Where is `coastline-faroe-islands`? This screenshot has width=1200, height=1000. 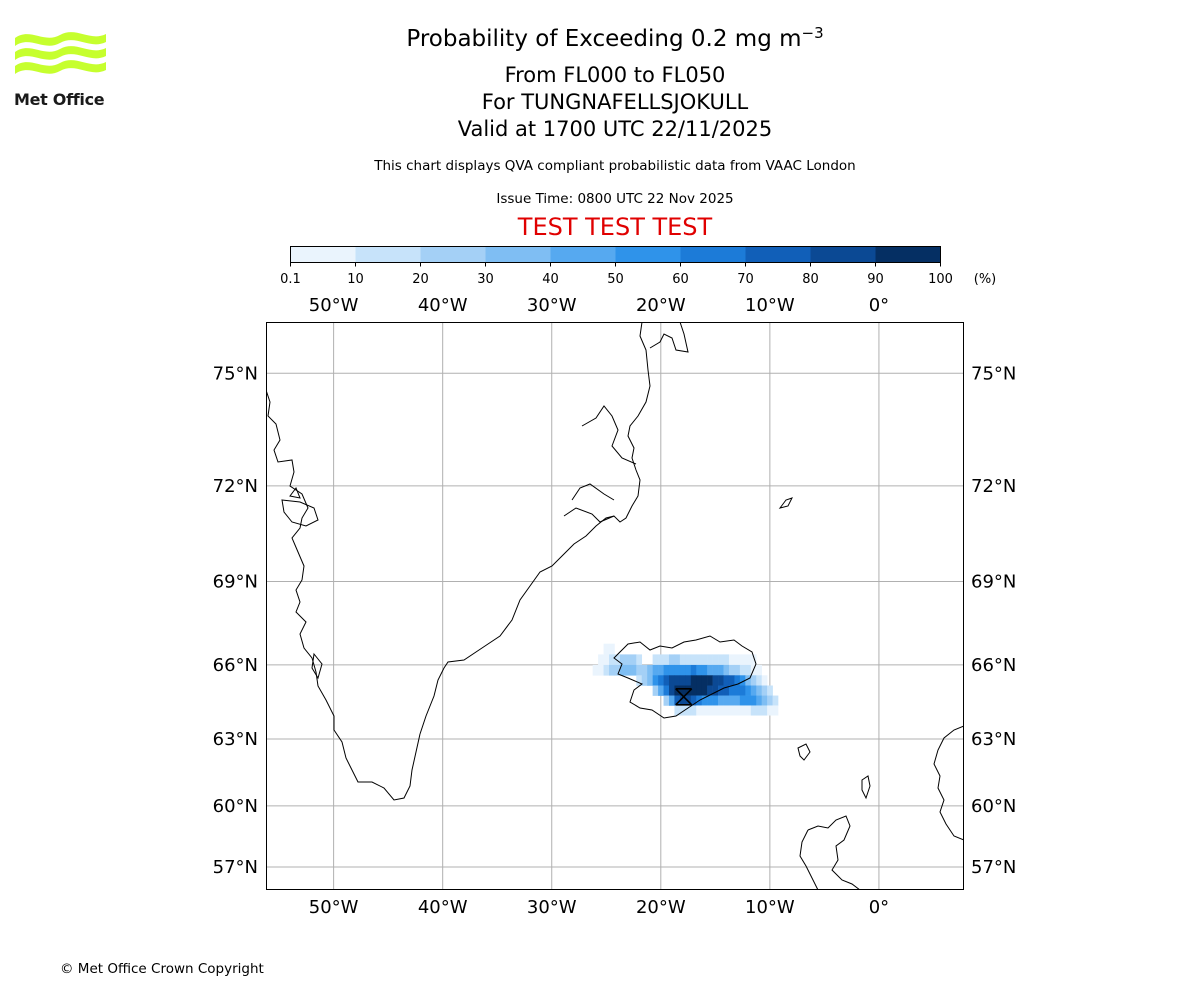 coastline-faroe-islands is located at coordinates (804, 752).